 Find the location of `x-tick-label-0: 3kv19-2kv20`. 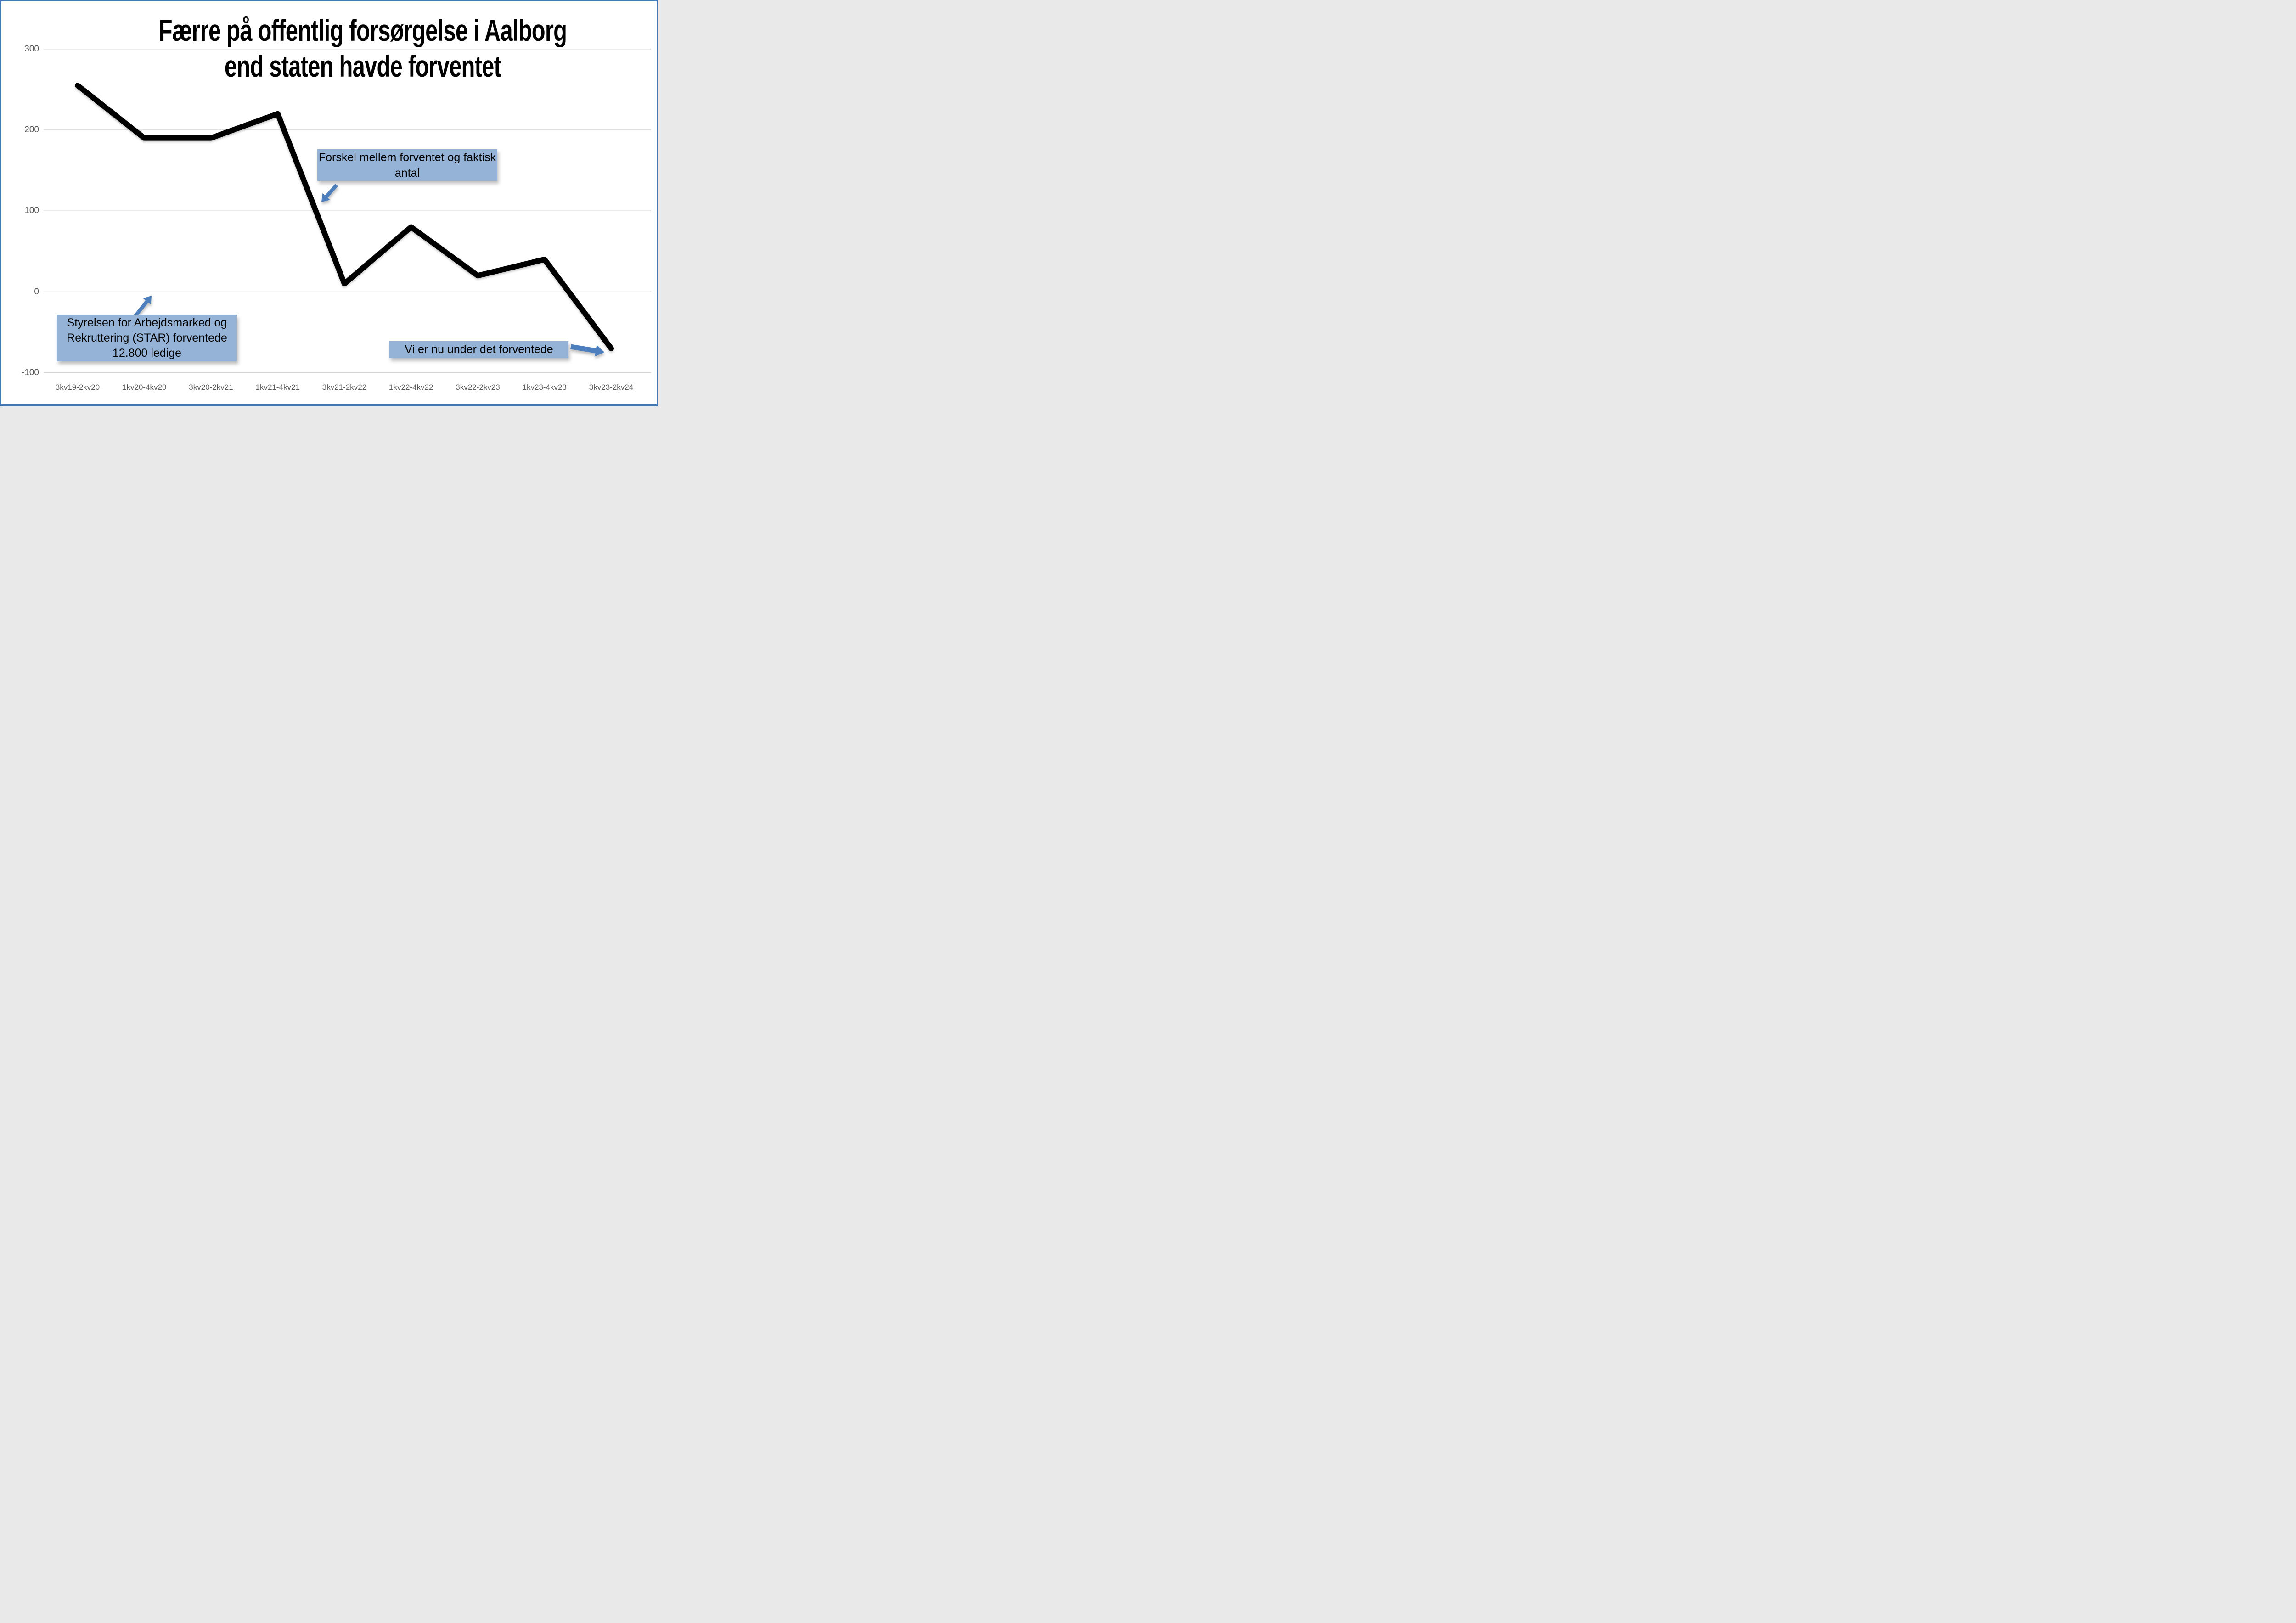

x-tick-label-0: 3kv19-2kv20 is located at coordinates (77, 387).